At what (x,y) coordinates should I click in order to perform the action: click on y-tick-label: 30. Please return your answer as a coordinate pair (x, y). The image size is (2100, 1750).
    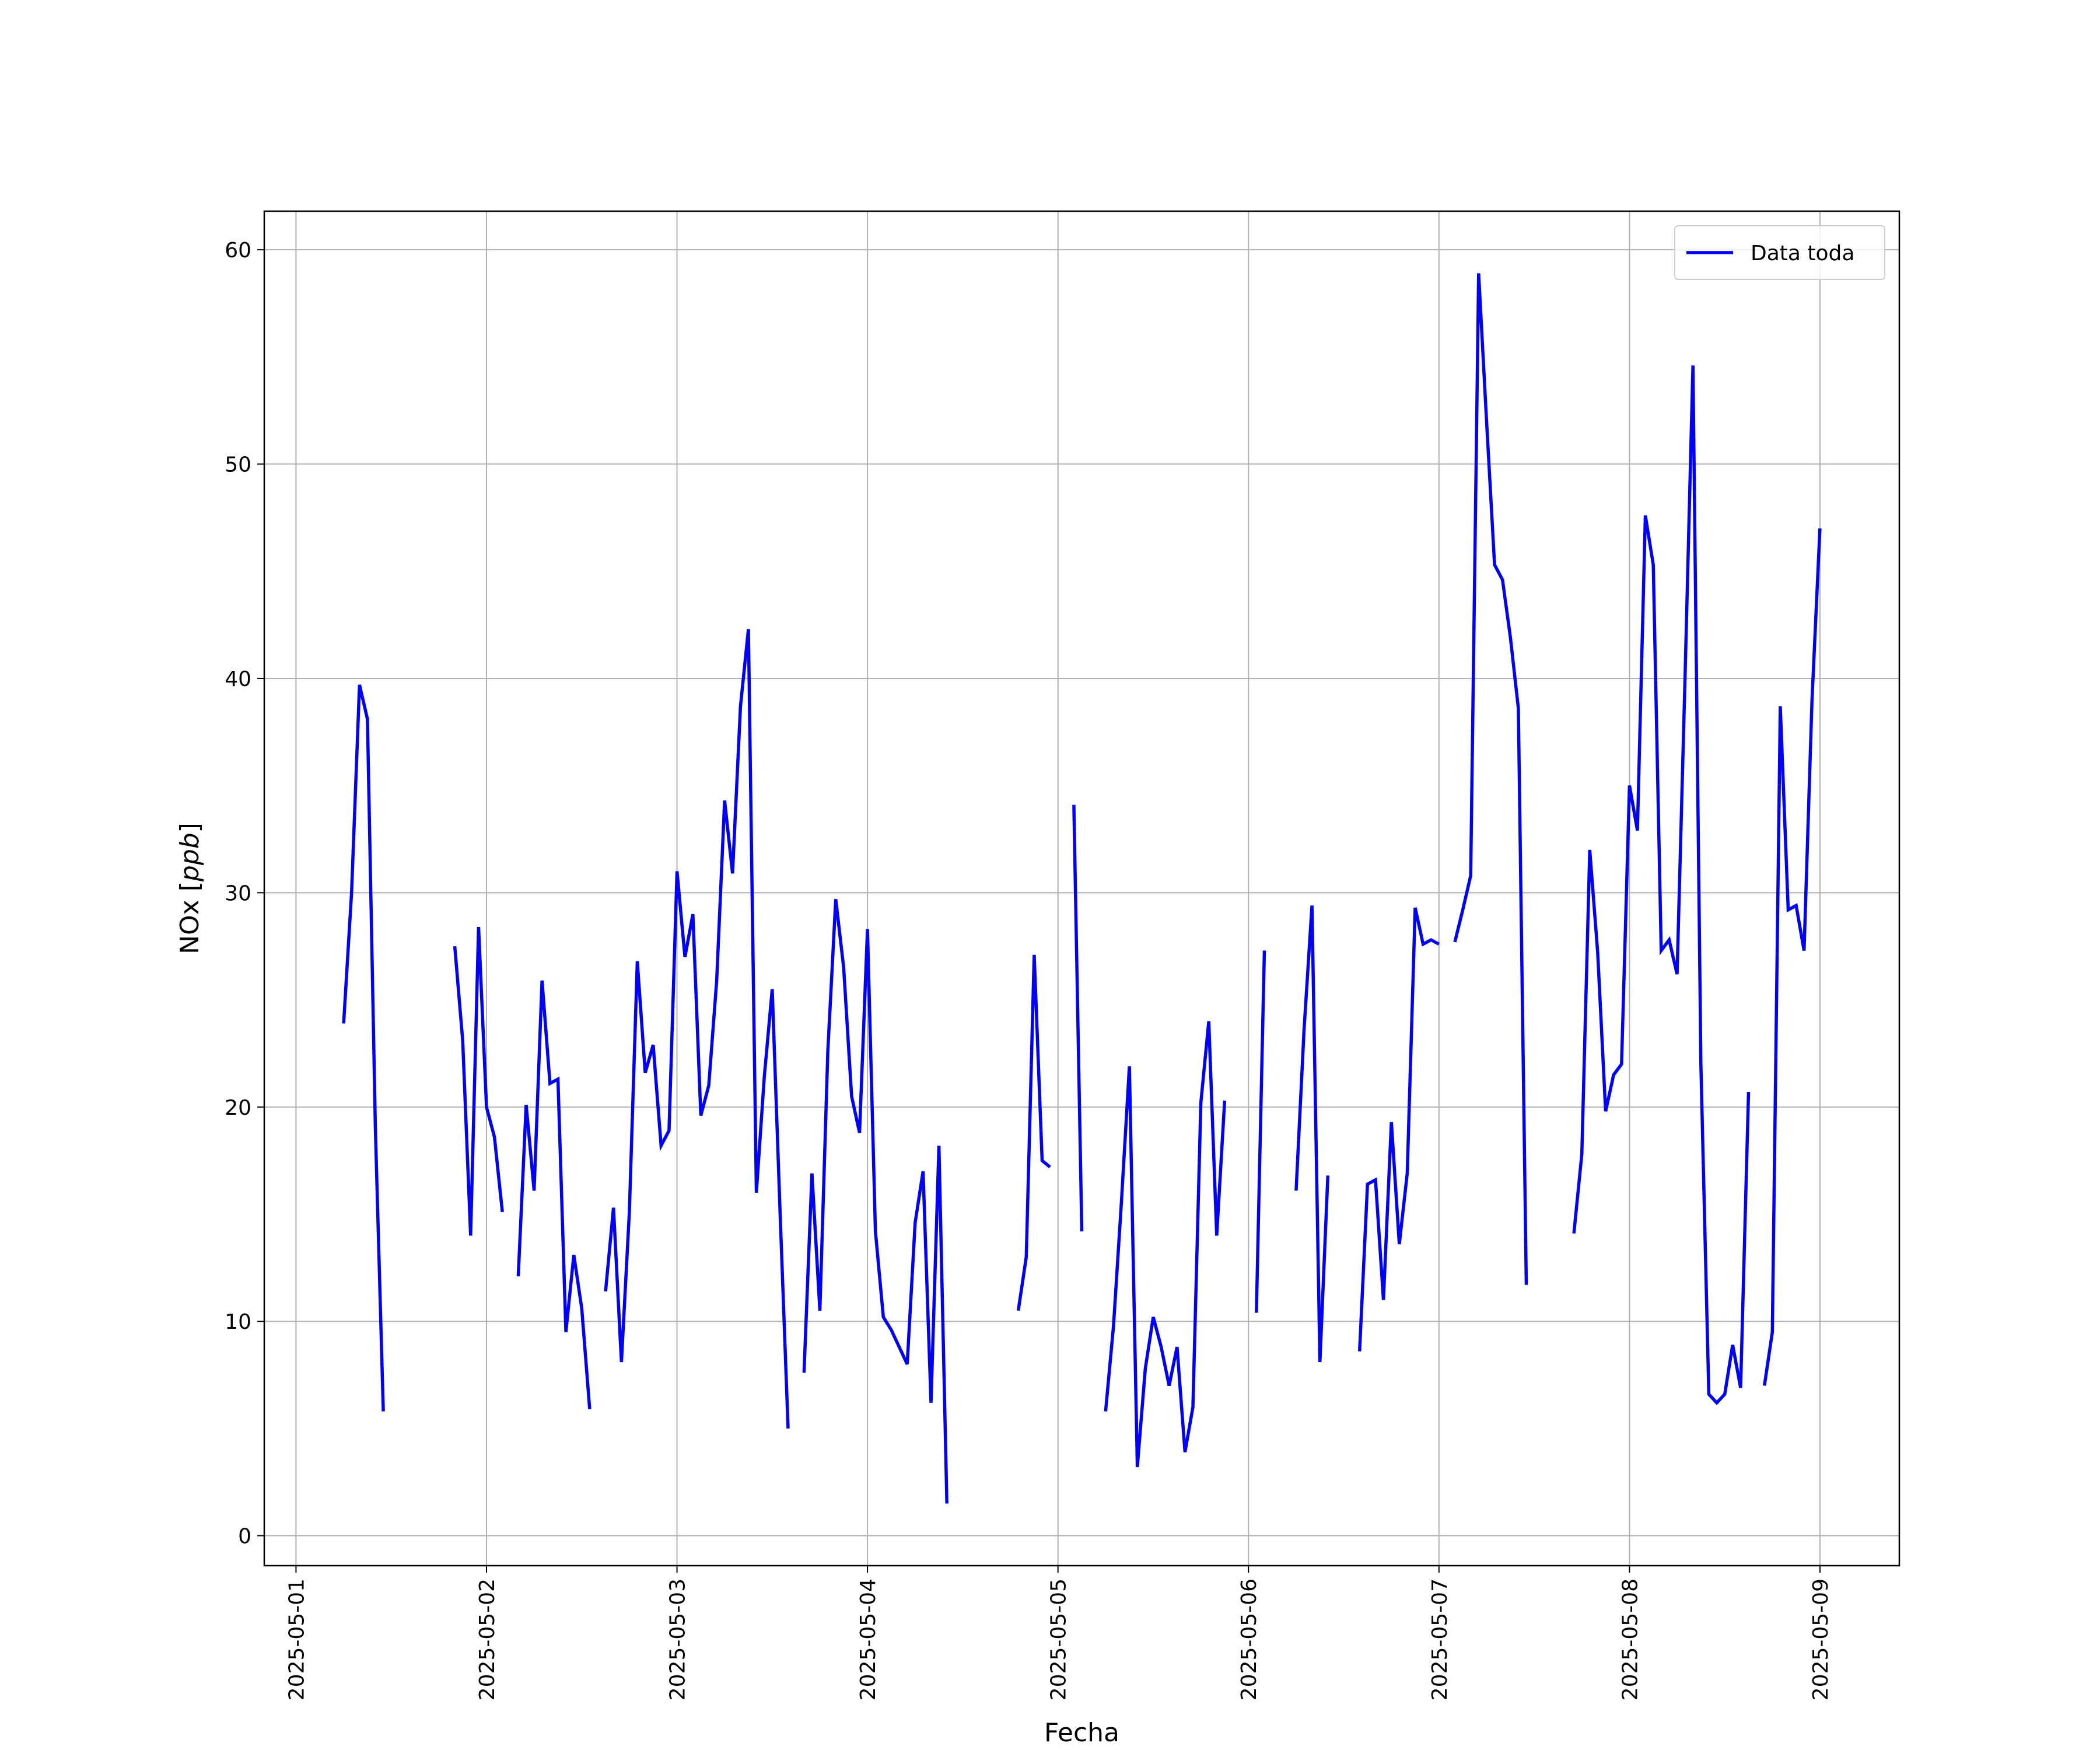
    Looking at the image, I should click on (238, 893).